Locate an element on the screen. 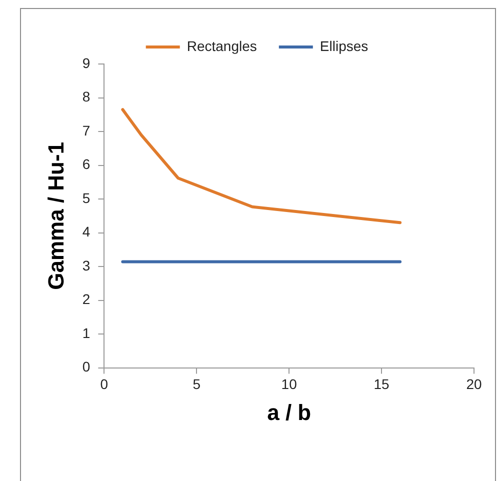  y-tick-label: 9 is located at coordinates (86, 62).